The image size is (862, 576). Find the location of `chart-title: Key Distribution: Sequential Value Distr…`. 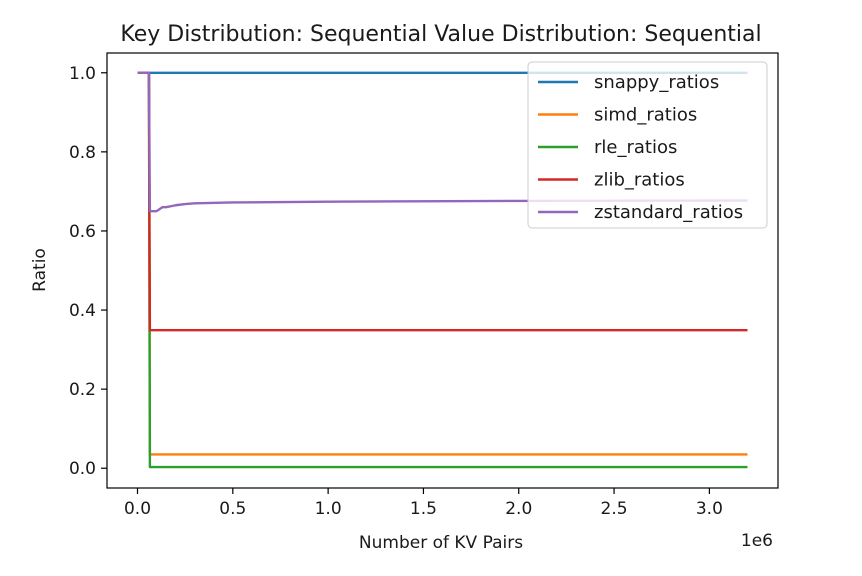

chart-title: Key Distribution: Sequential Value Distr… is located at coordinates (440, 34).